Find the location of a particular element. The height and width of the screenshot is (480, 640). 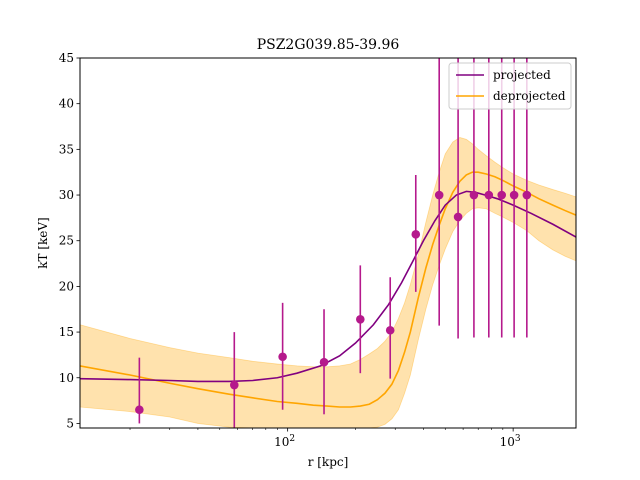

y-axis-label: kT [keV] is located at coordinates (43, 243).